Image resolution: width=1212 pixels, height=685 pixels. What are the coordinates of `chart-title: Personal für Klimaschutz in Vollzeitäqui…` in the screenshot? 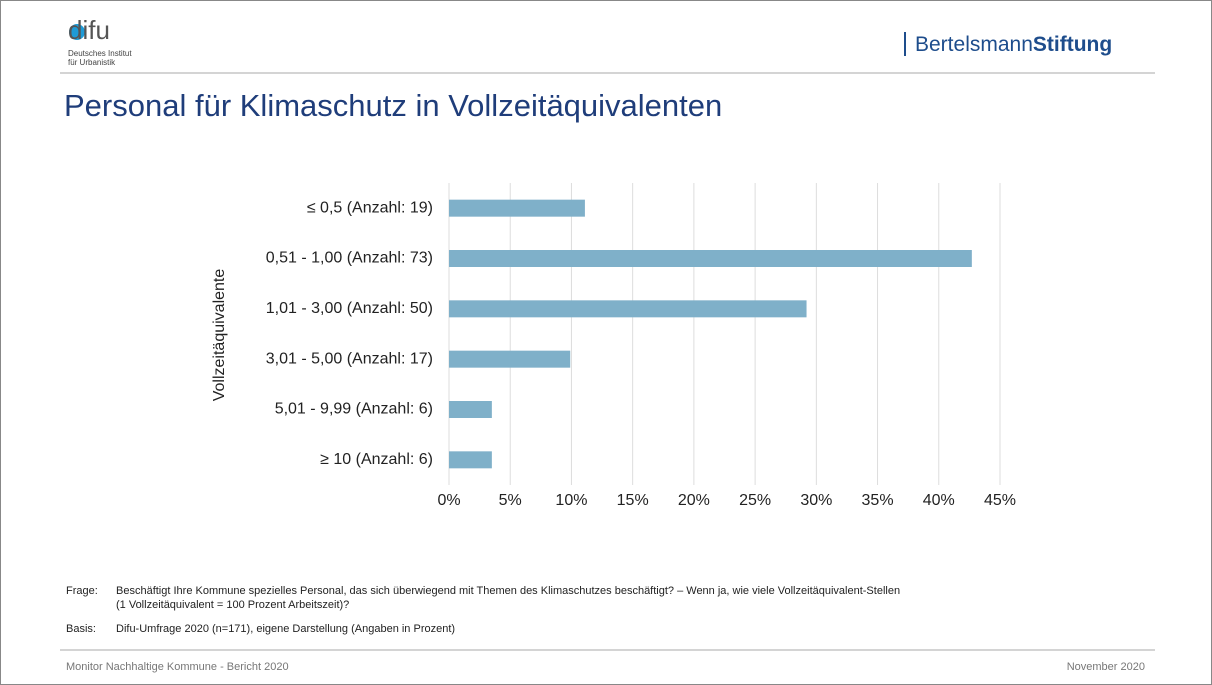 It's located at (393, 105).